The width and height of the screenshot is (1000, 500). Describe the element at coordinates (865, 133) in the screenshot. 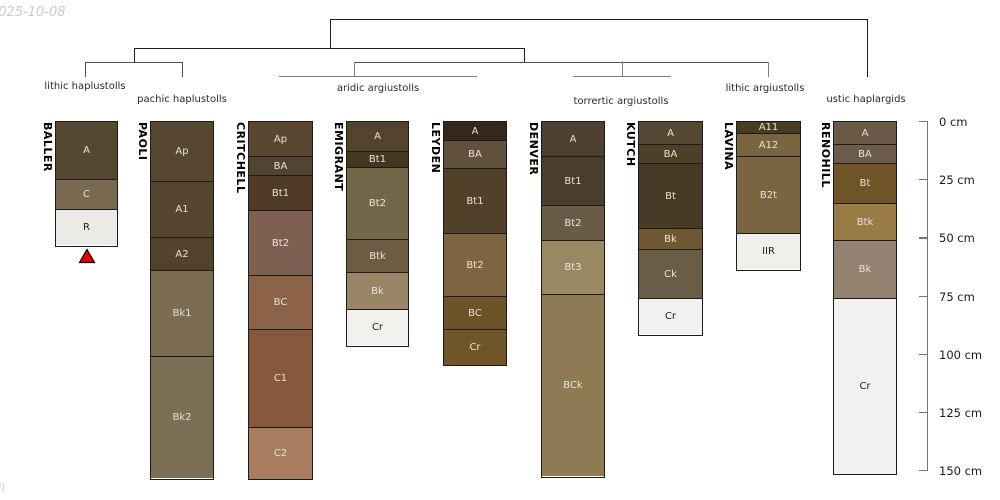

I see `horizon-renohill-a: A` at that location.